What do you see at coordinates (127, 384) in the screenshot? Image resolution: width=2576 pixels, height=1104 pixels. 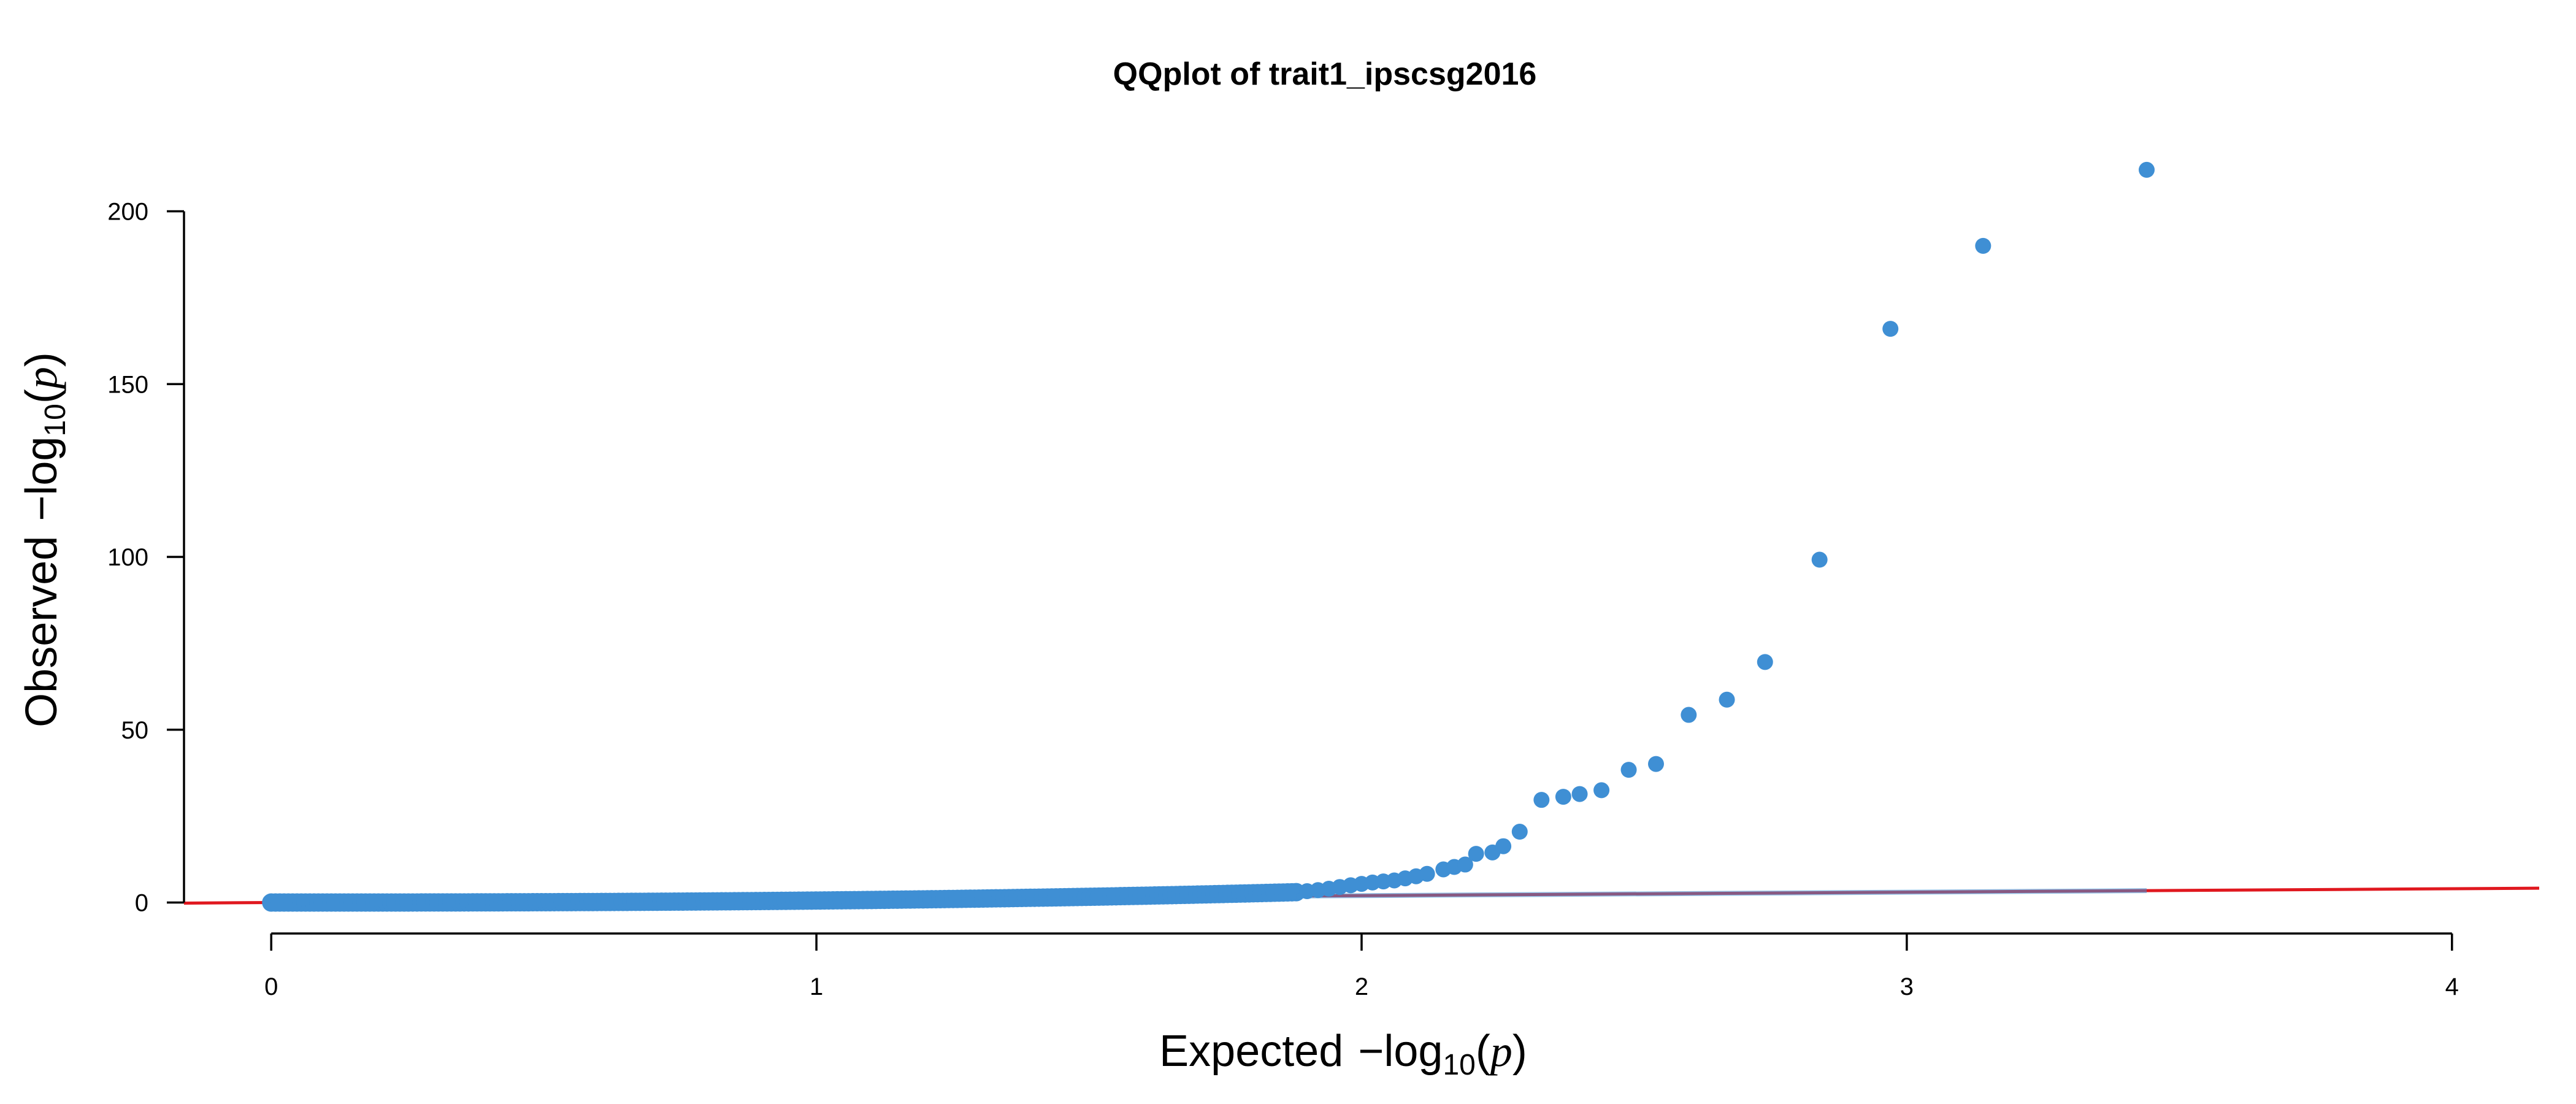 I see `y-tick-label: 150` at bounding box center [127, 384].